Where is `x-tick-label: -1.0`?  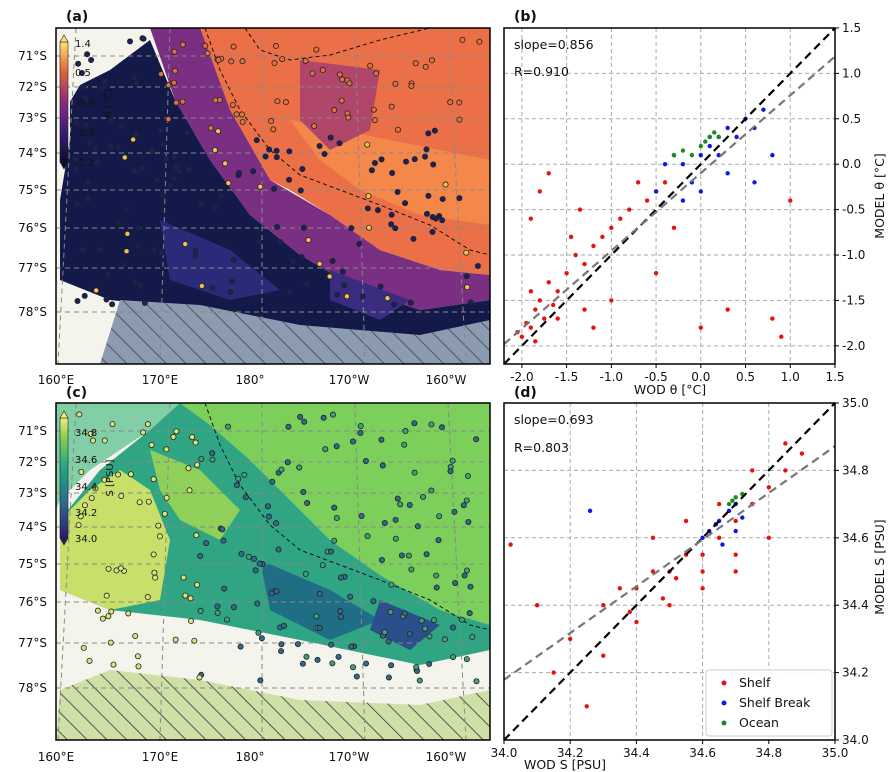 x-tick-label: -1.0 is located at coordinates (611, 377).